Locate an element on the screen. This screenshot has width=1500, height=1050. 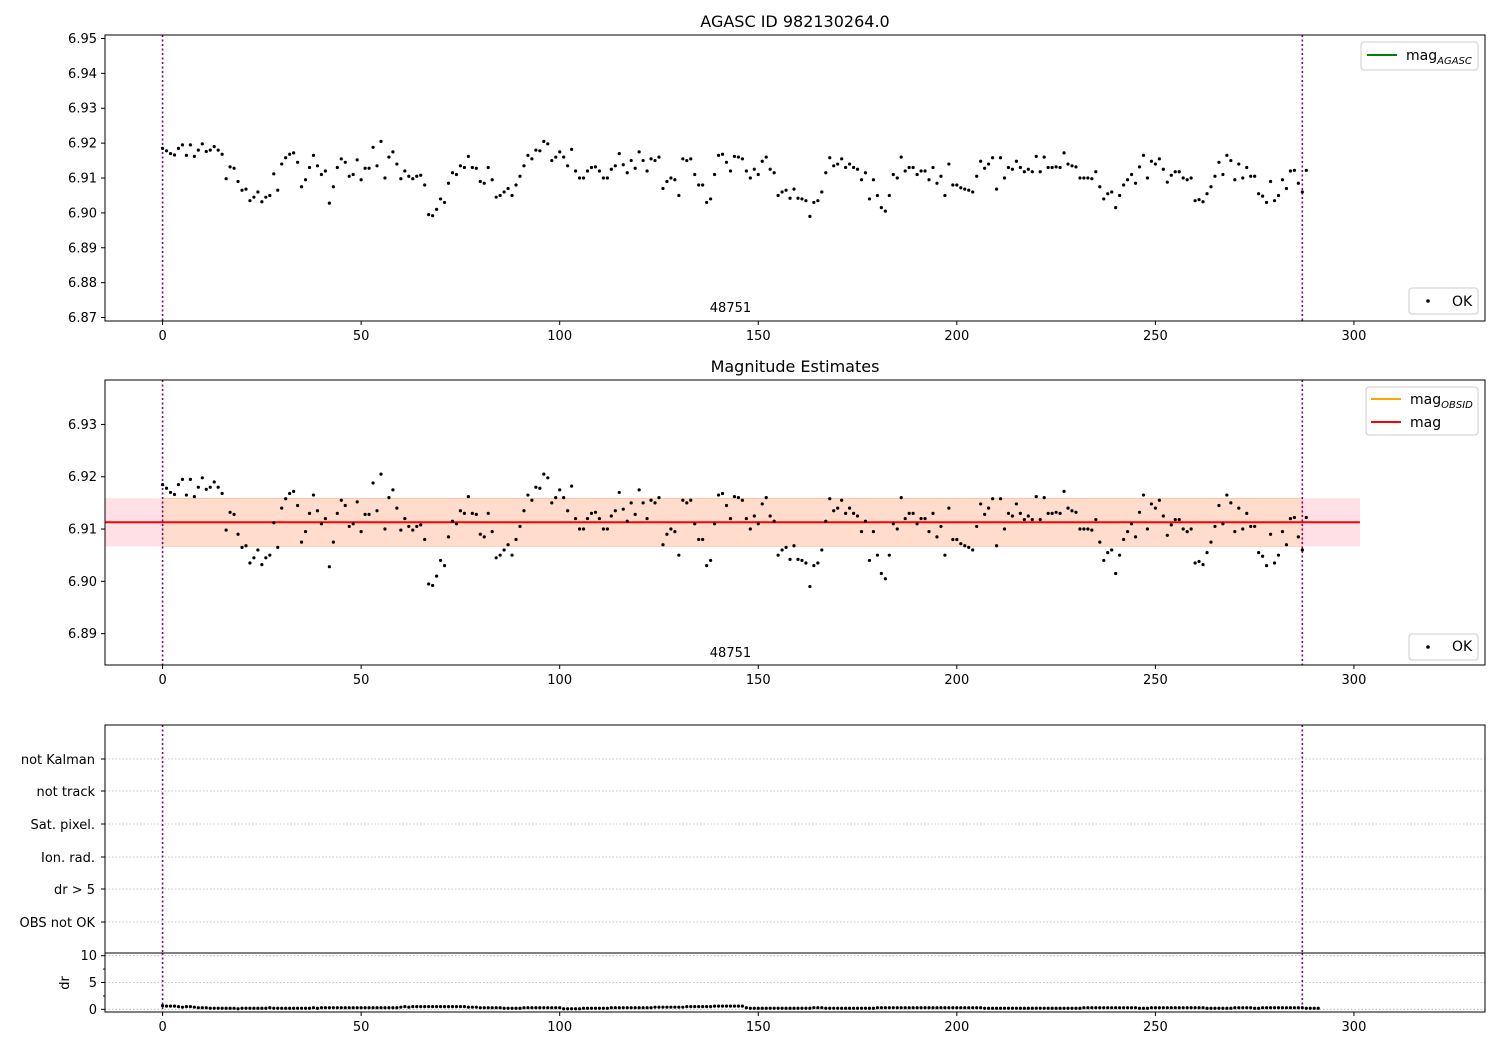
dr-xtick-label: 150 is located at coordinates (758, 1027).